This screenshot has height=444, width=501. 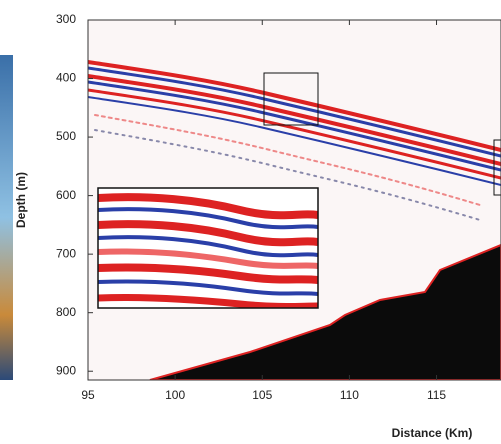 What do you see at coordinates (208, 248) in the screenshot?
I see `inset` at bounding box center [208, 248].